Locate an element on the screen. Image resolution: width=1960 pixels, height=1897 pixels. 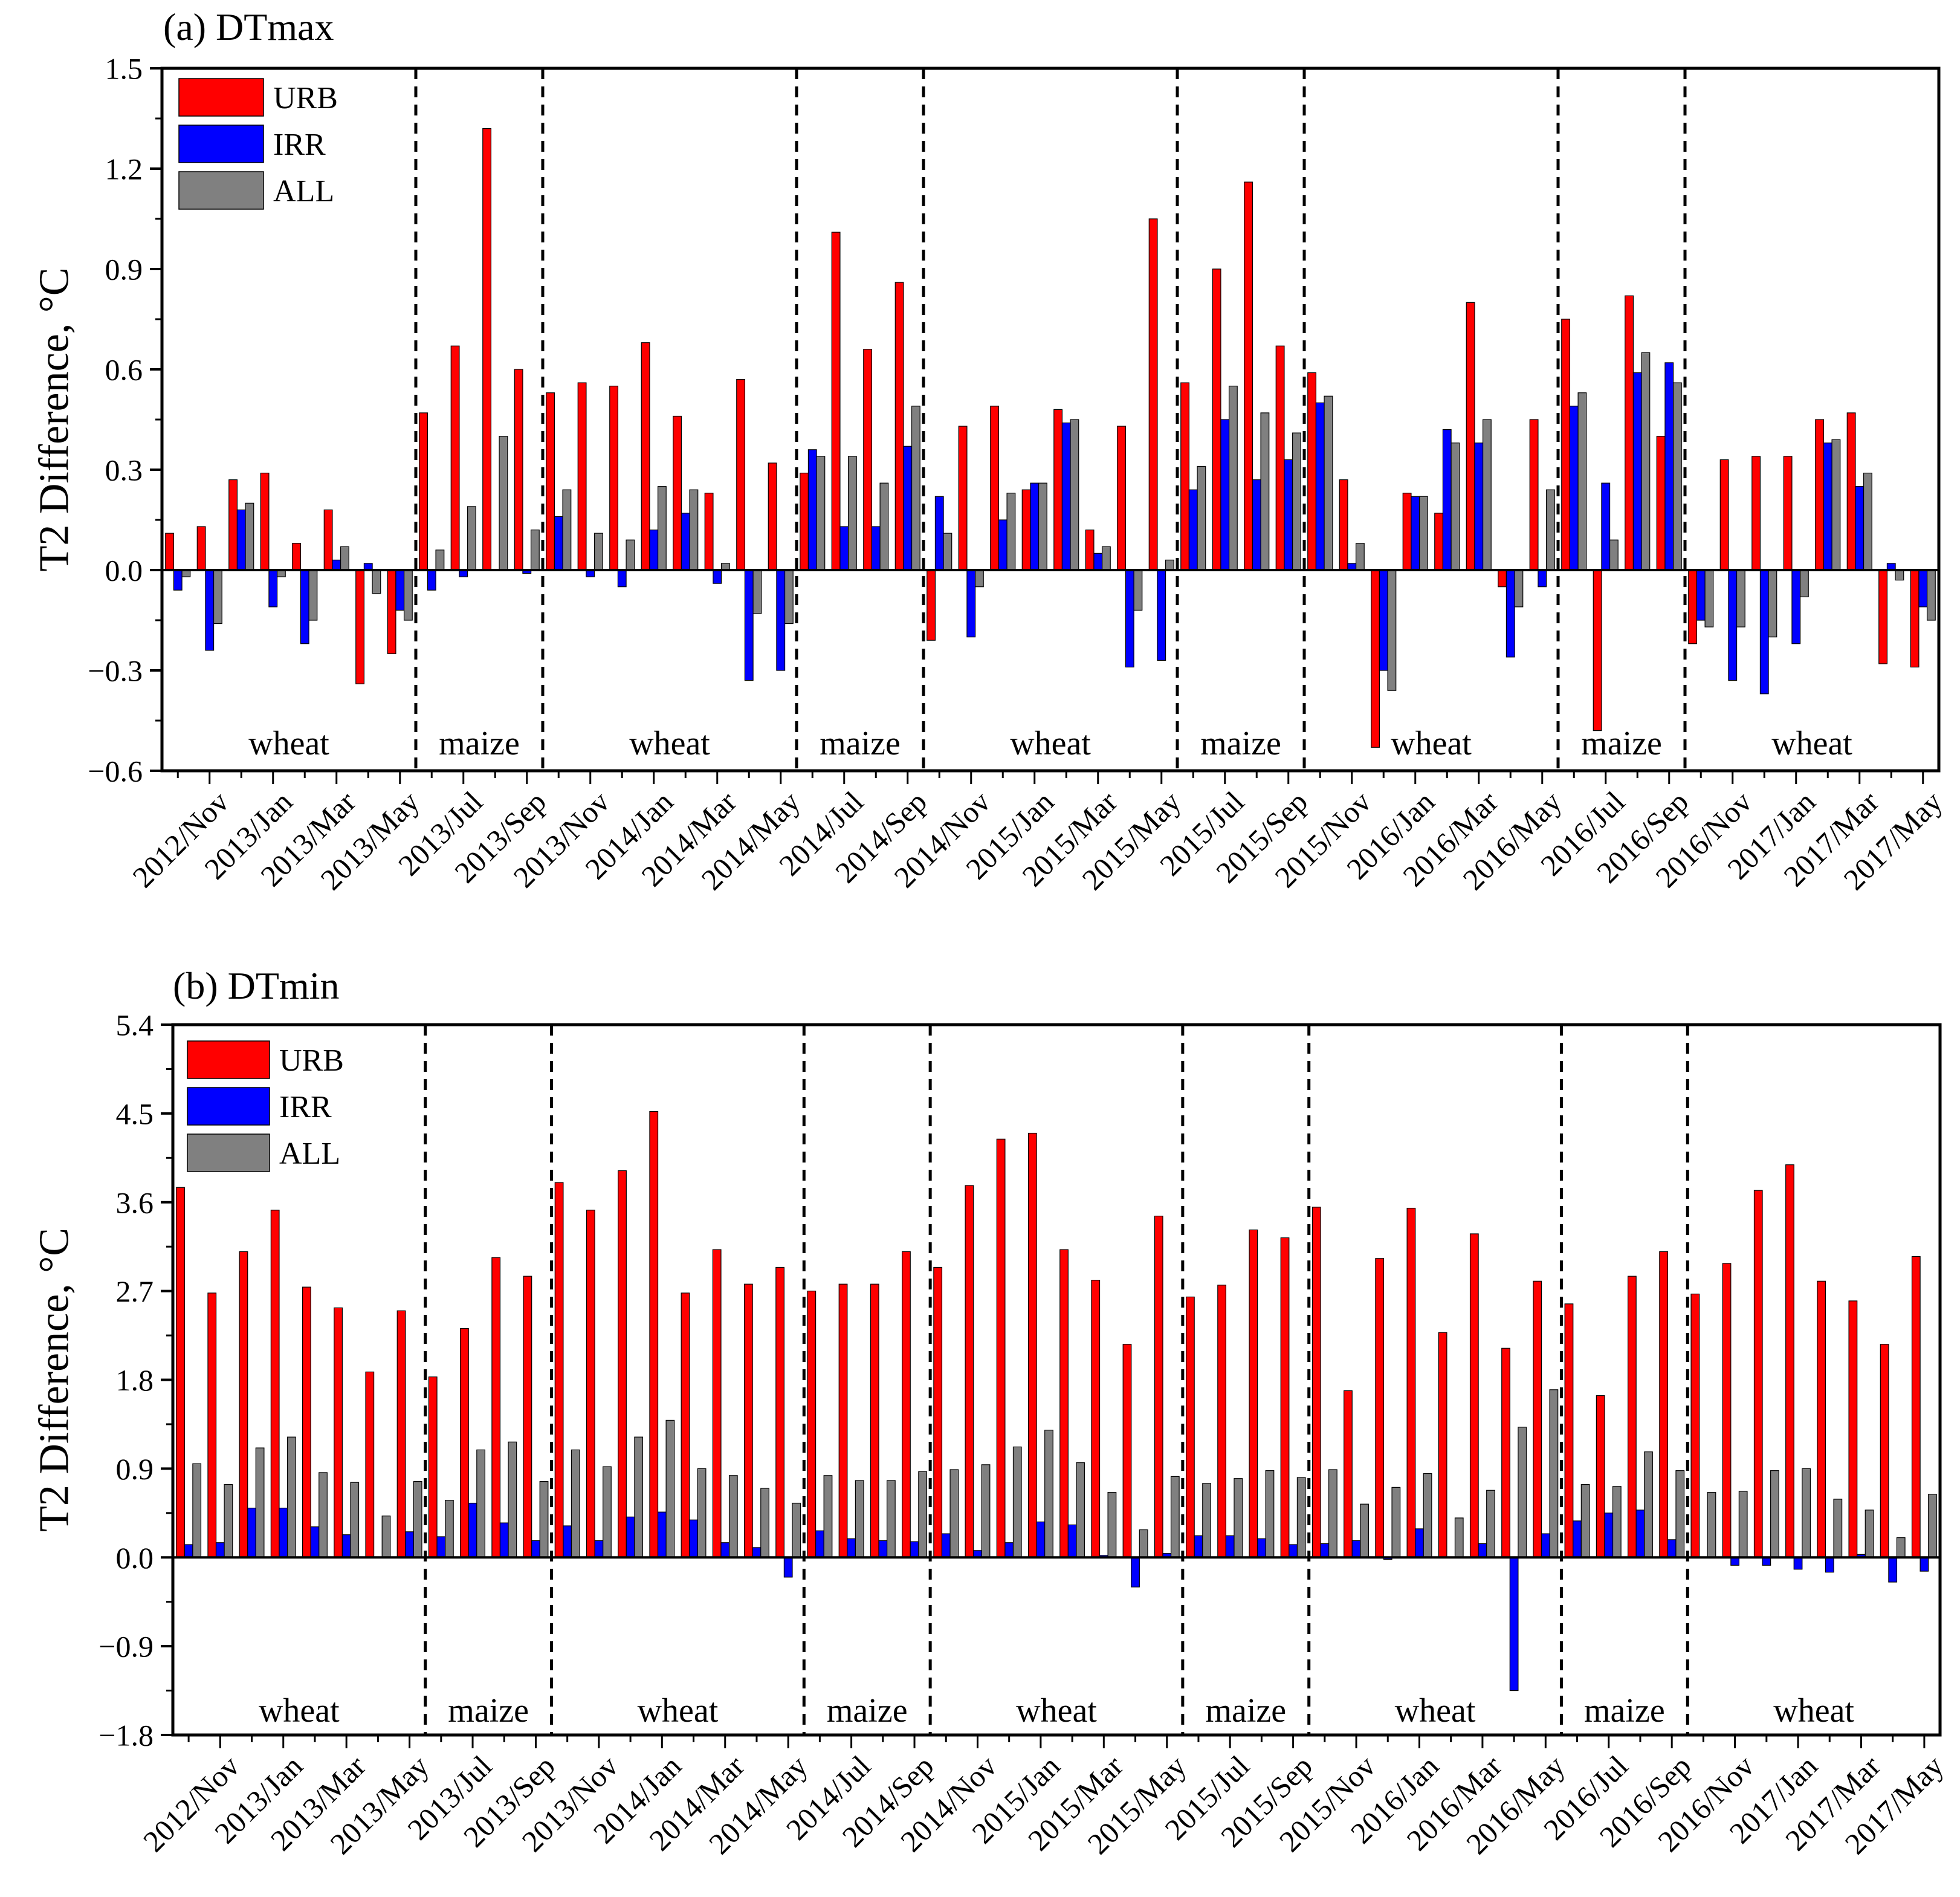
chart-title: (b) DTmin is located at coordinates (256, 985).